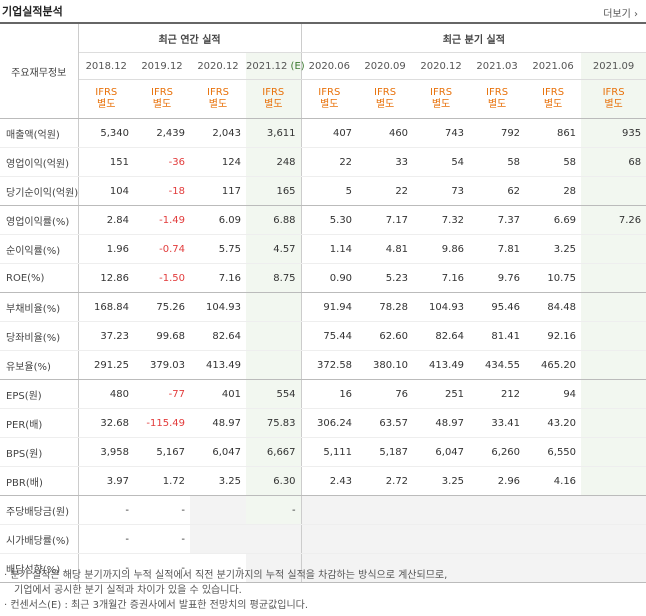 Image resolution: width=646 pixels, height=616 pixels. Describe the element at coordinates (190, 37) in the screenshot. I see `annual-group-header: 최근 연간 실적` at that location.